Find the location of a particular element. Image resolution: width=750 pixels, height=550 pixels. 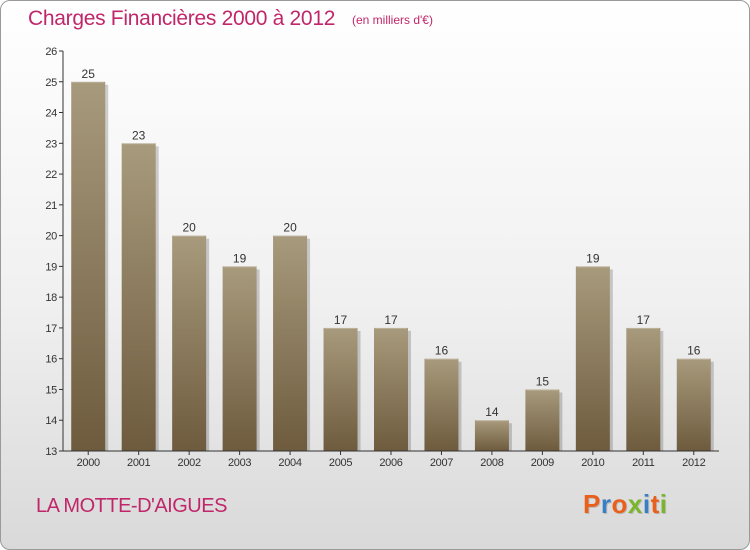

bar-2000 is located at coordinates (88, 266).